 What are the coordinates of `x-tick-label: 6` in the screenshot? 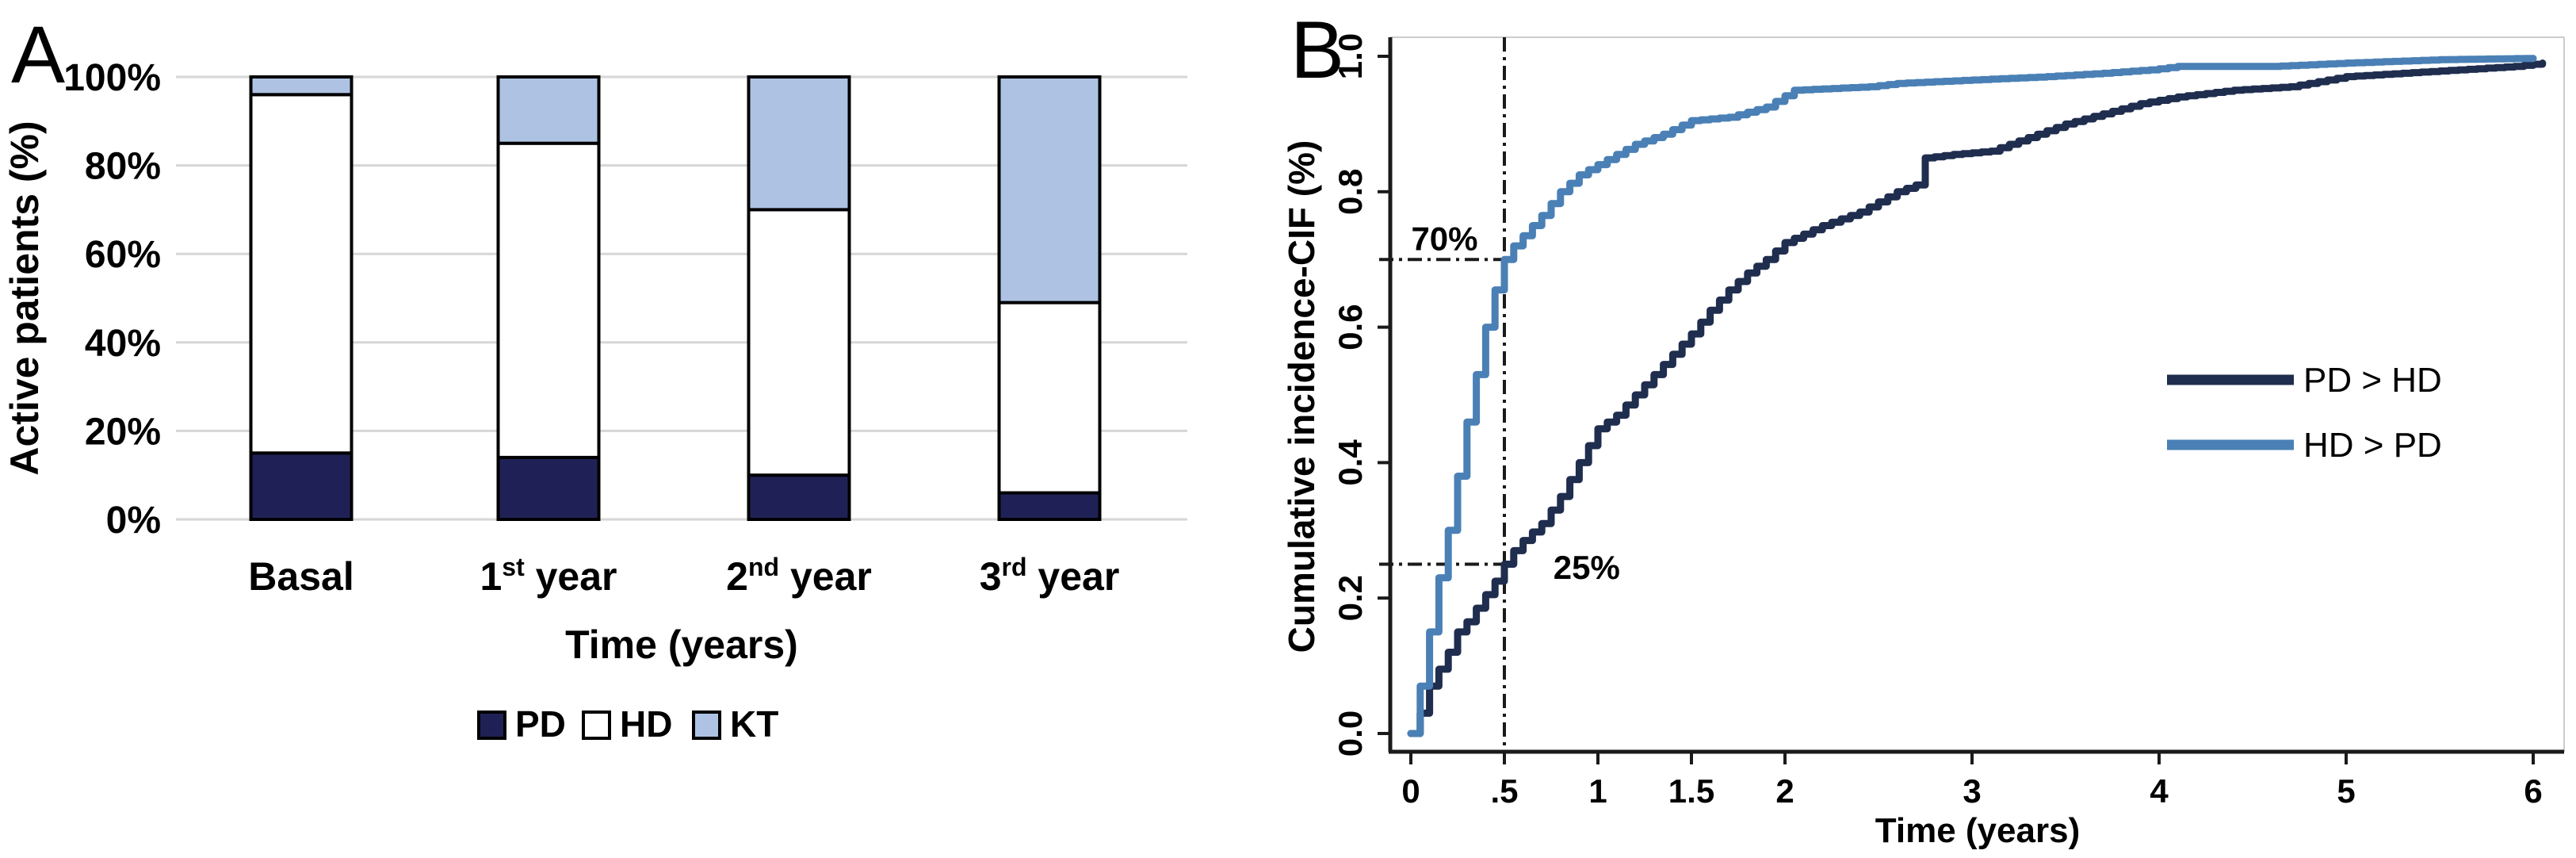 It's located at (2533, 791).